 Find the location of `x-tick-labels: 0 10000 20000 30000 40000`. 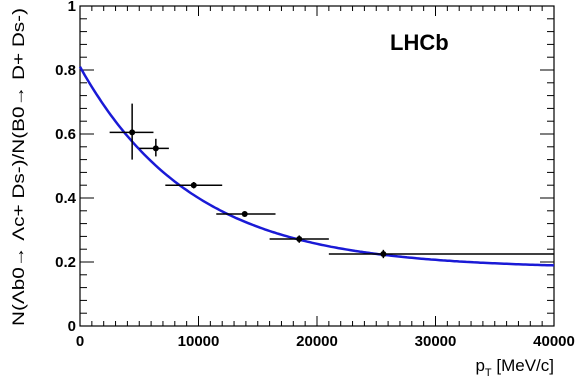

x-tick-labels: 0 10000 20000 30000 40000 is located at coordinates (325, 341).